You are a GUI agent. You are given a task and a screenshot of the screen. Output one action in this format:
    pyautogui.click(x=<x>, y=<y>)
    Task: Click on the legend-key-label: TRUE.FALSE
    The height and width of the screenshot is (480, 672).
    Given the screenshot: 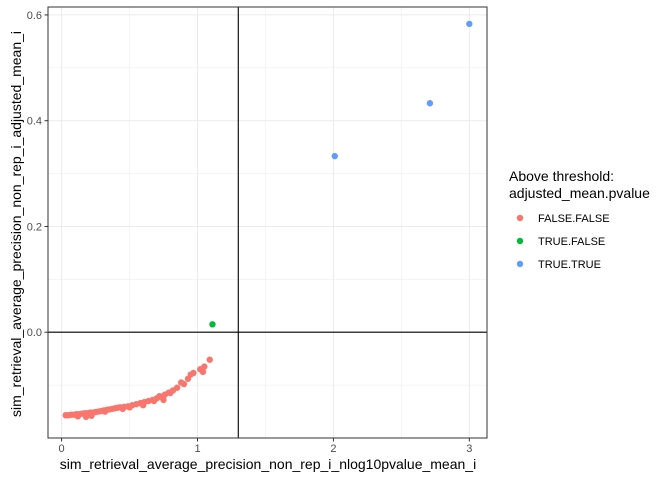 What is the action you would take?
    pyautogui.click(x=571, y=242)
    